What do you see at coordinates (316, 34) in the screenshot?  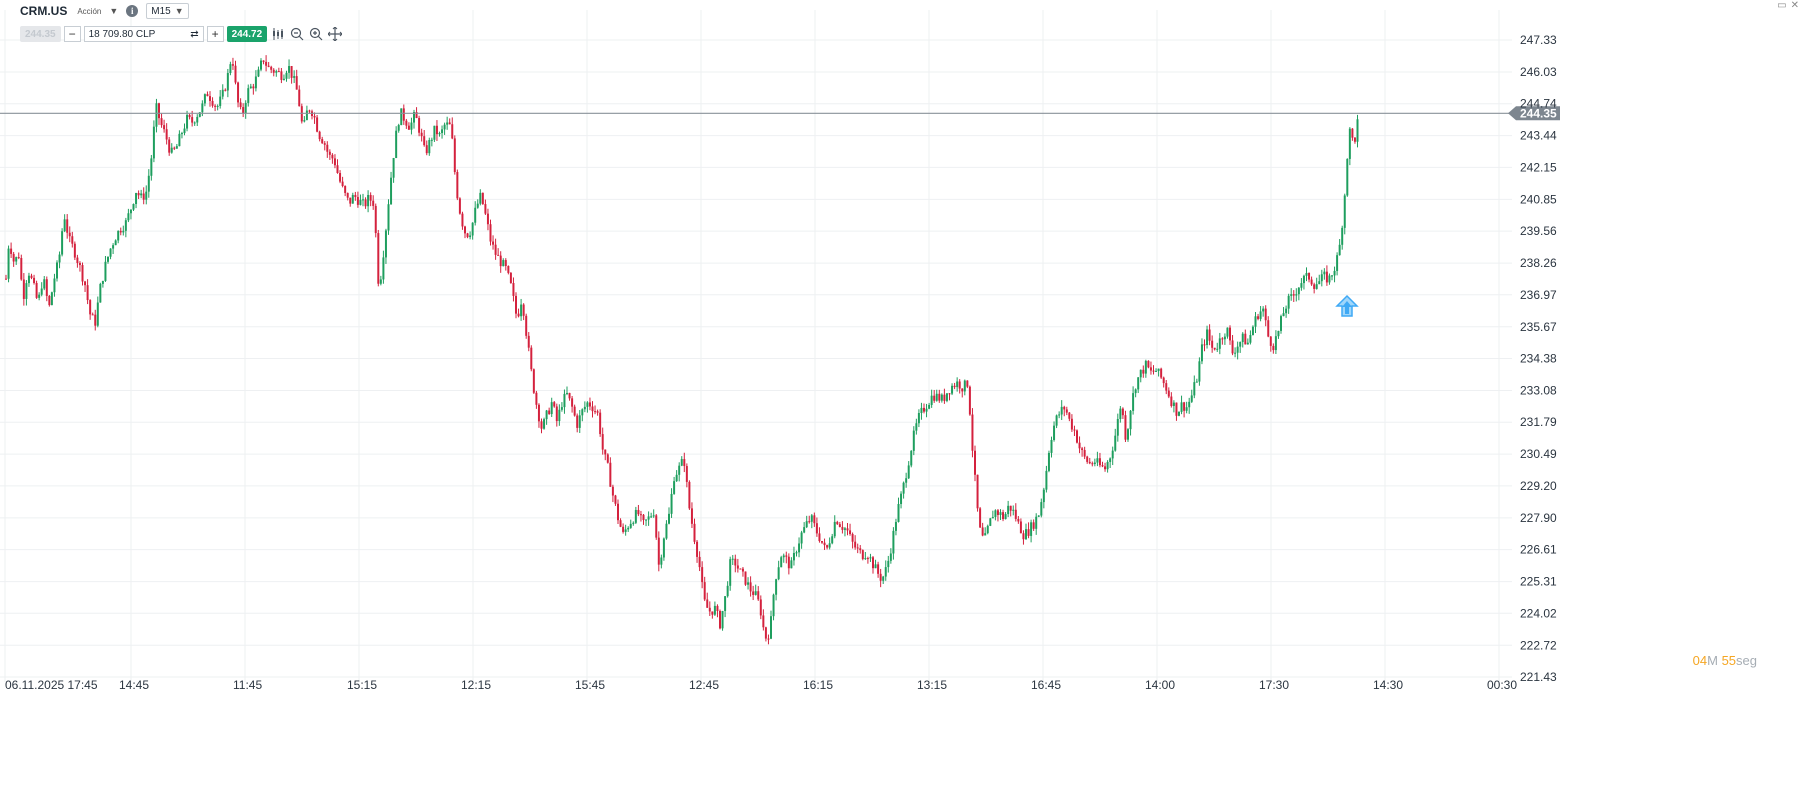 I see `zoom-in-icon` at bounding box center [316, 34].